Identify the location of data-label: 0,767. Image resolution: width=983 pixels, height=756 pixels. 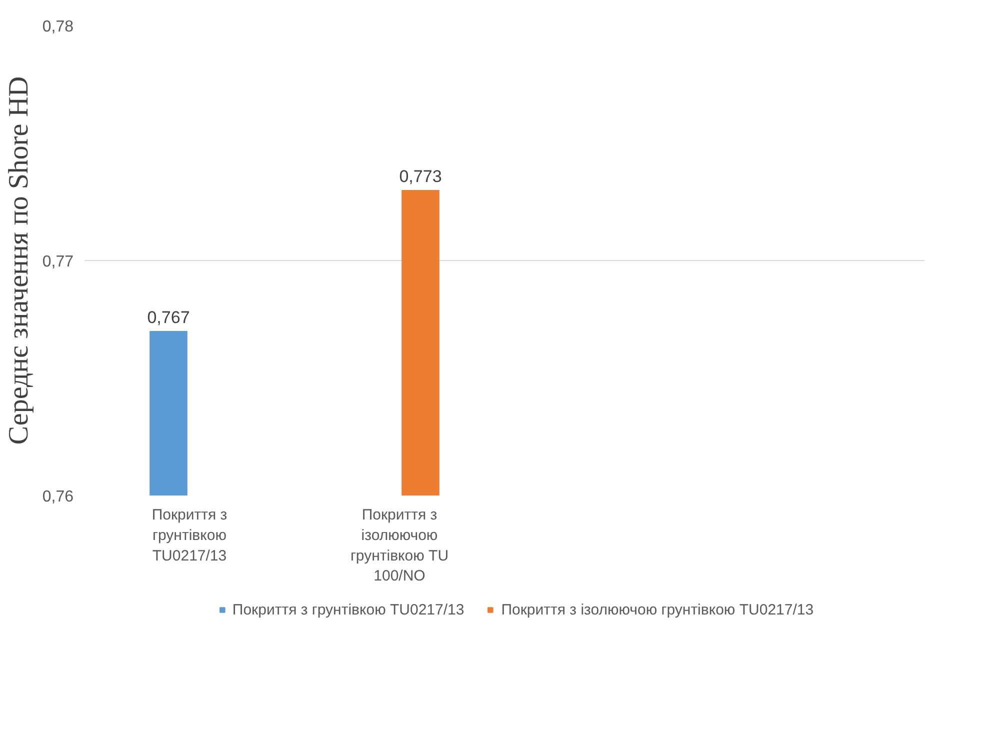
(168, 317).